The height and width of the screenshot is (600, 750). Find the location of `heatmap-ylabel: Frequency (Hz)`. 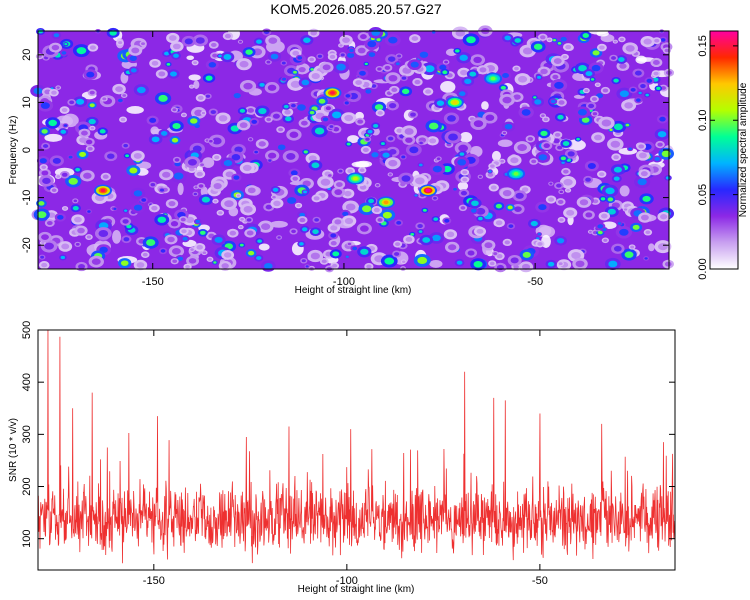

heatmap-ylabel: Frequency (Hz) is located at coordinates (13, 150).